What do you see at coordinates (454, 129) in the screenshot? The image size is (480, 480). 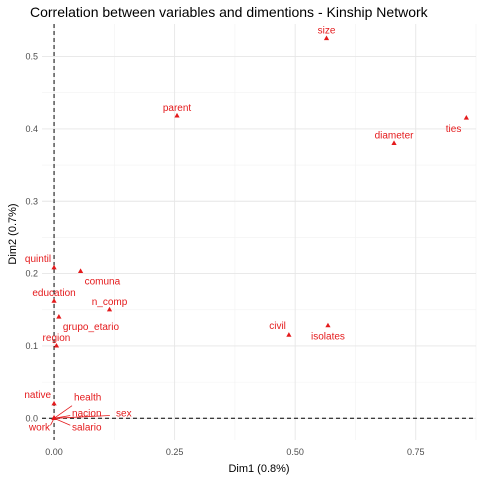 I see `label-ties: ties` at bounding box center [454, 129].